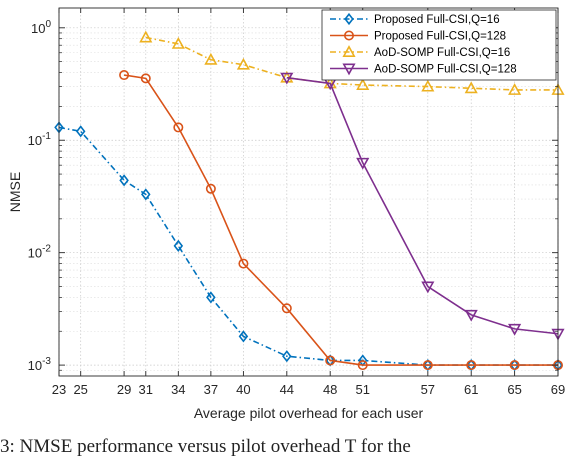 Image resolution: width=578 pixels, height=460 pixels. I want to click on x-tick-label: 25, so click(80, 389).